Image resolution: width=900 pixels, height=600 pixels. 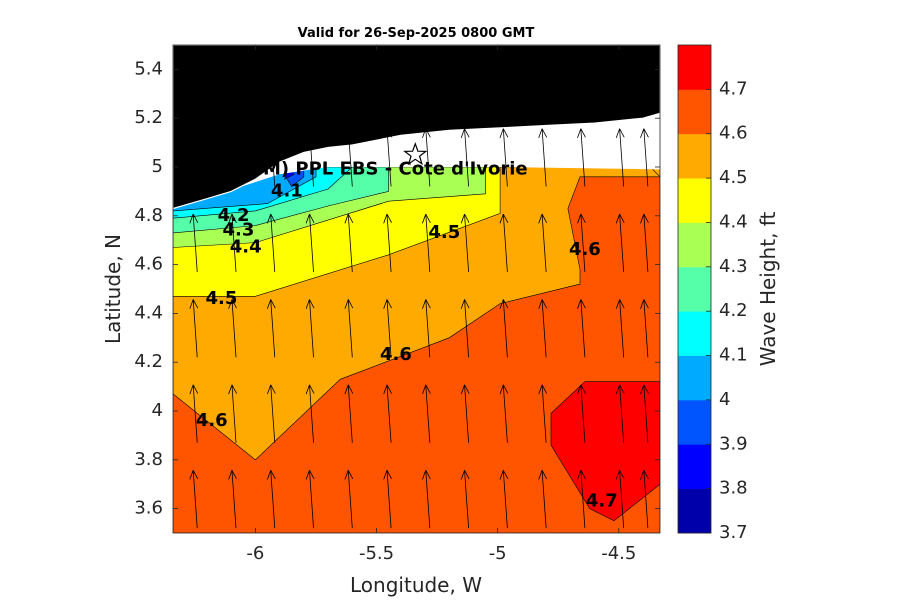 What do you see at coordinates (148, 361) in the screenshot?
I see `y-tick-label: 4.2` at bounding box center [148, 361].